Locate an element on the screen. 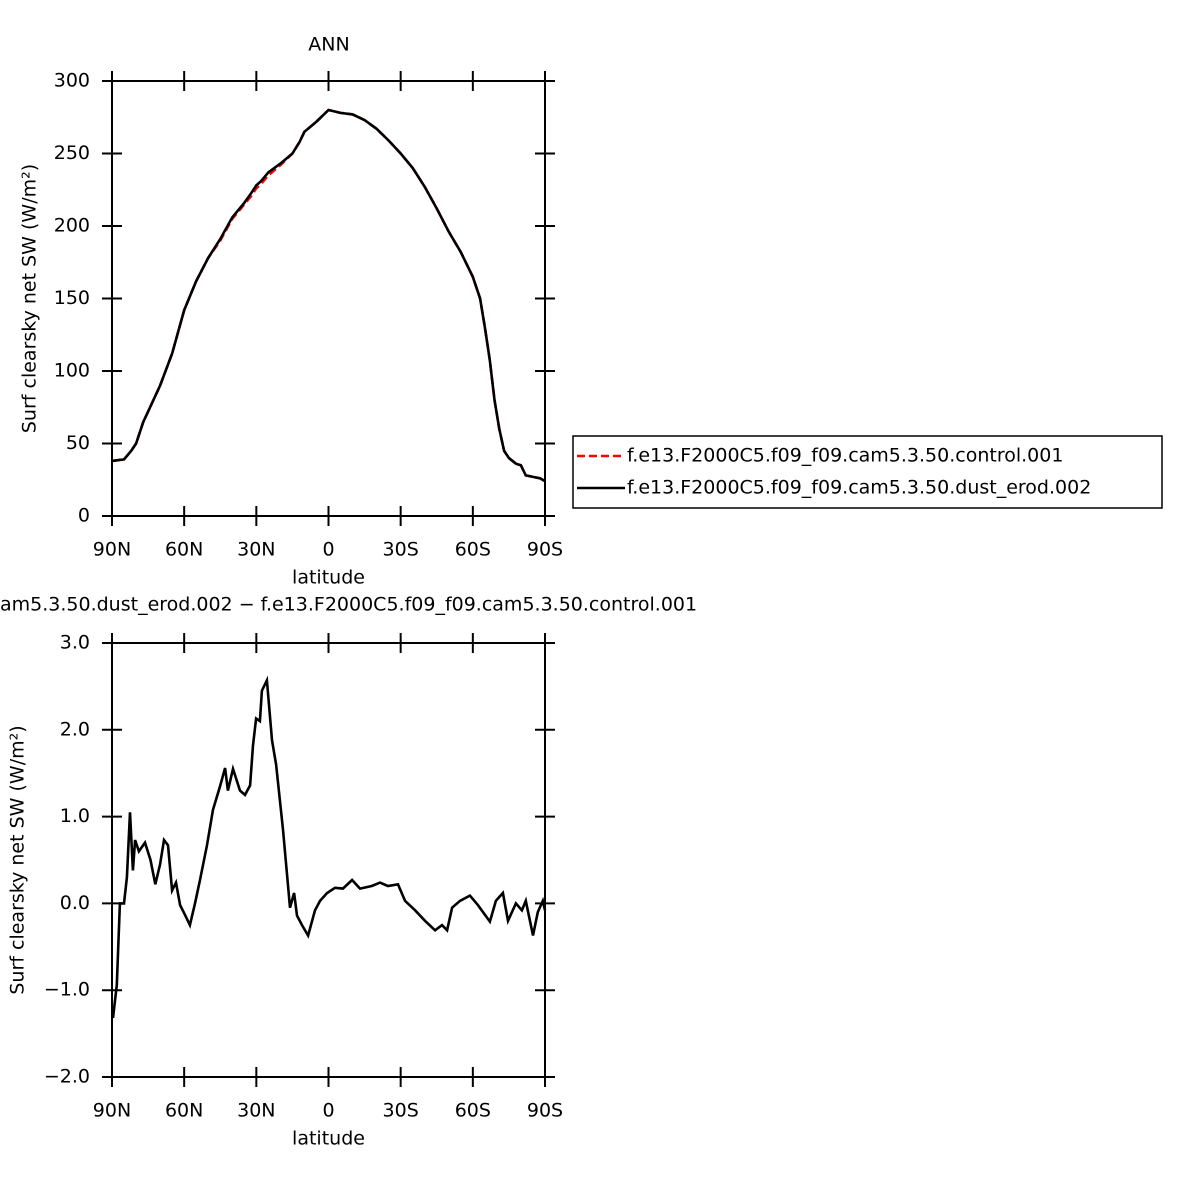 This screenshot has width=1180, height=1180. chart-title: ANN is located at coordinates (328, 45).